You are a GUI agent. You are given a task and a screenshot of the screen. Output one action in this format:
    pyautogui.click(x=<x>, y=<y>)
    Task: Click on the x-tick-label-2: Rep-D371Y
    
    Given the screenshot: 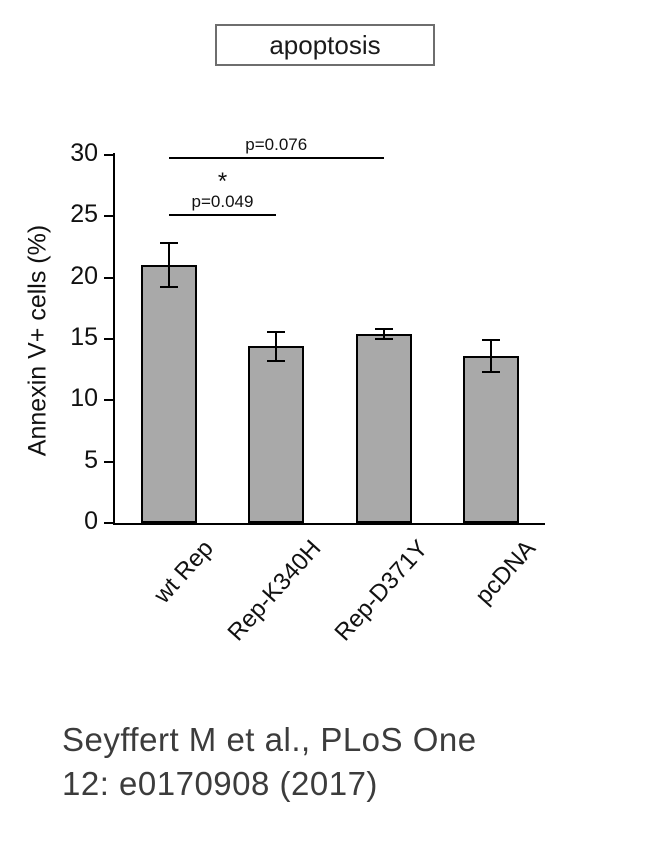 What is the action you would take?
    pyautogui.click(x=381, y=591)
    